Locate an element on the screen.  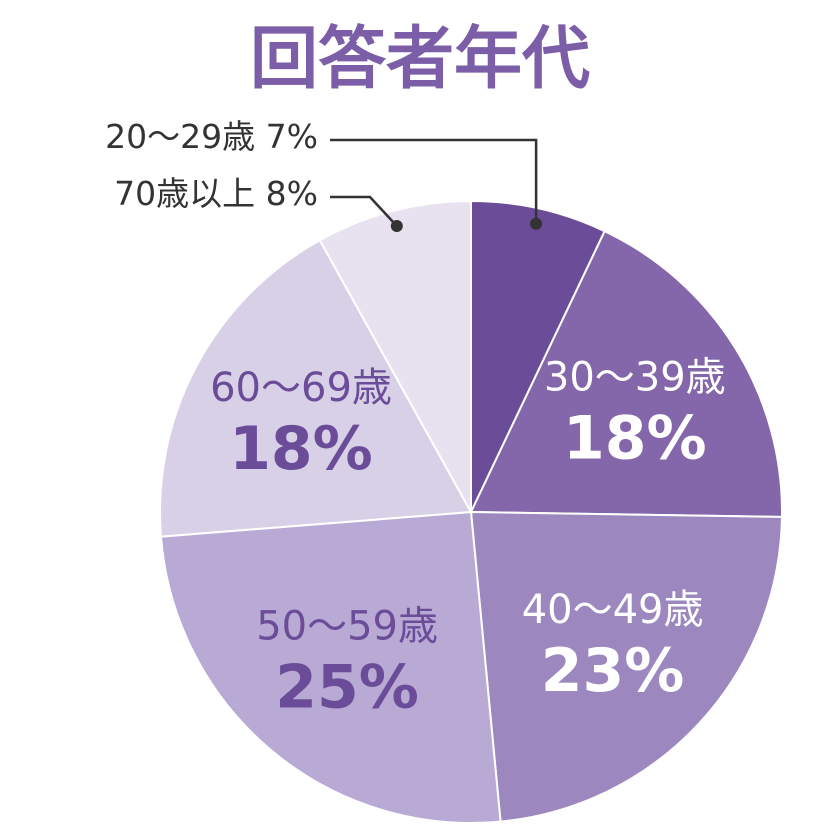
slice-label: 60〜69歳 is located at coordinates (301, 388).